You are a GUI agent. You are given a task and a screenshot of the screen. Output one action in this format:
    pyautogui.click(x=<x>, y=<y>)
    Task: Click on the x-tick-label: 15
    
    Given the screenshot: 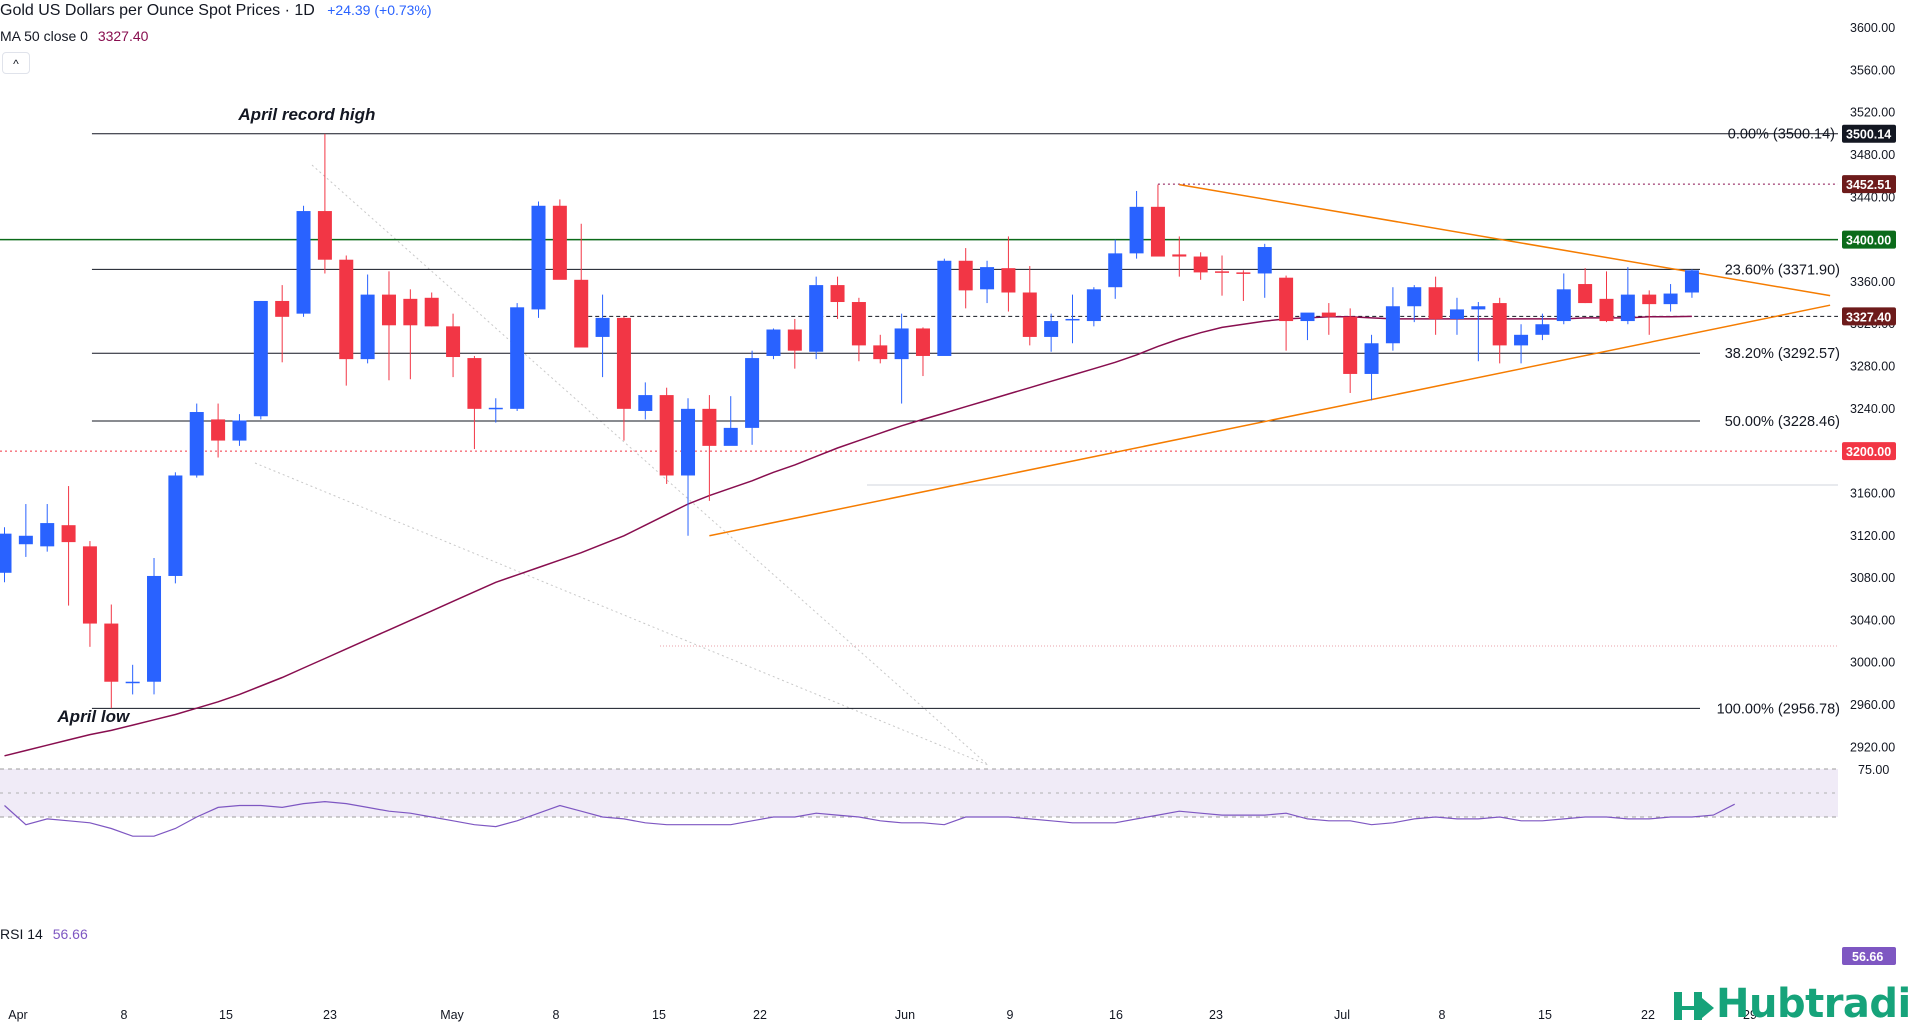 What is the action you would take?
    pyautogui.click(x=1545, y=1015)
    